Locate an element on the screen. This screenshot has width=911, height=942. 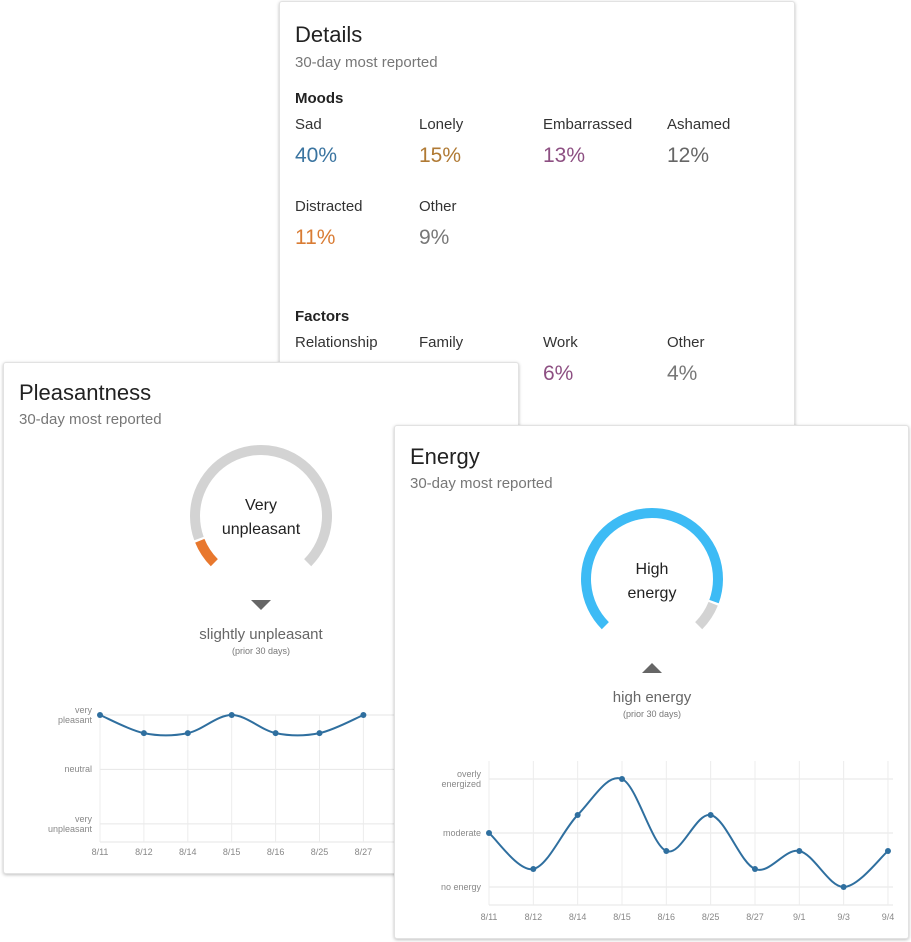
y-tick-label: very pleasant is located at coordinates (74, 715).